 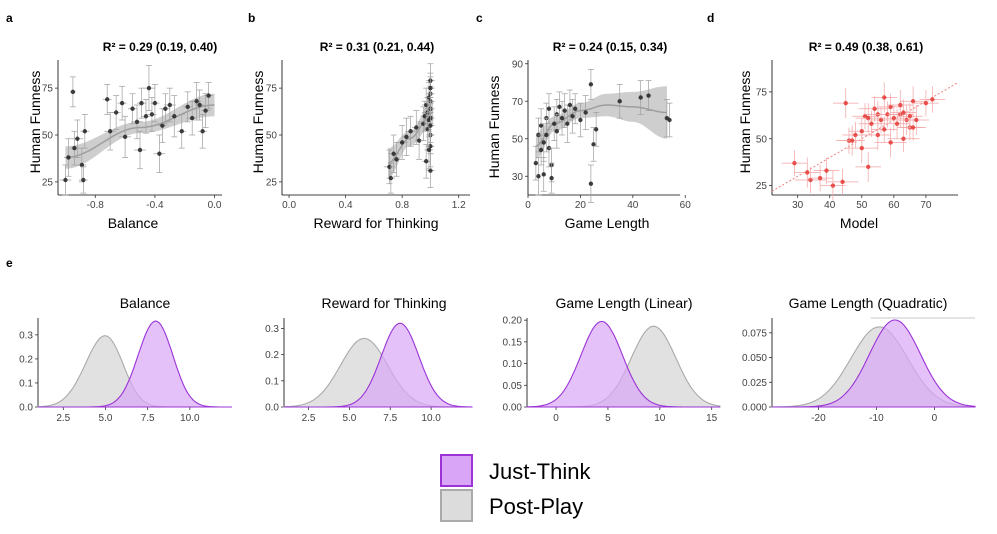 I want to click on x-tick-label: -10, so click(x=876, y=418).